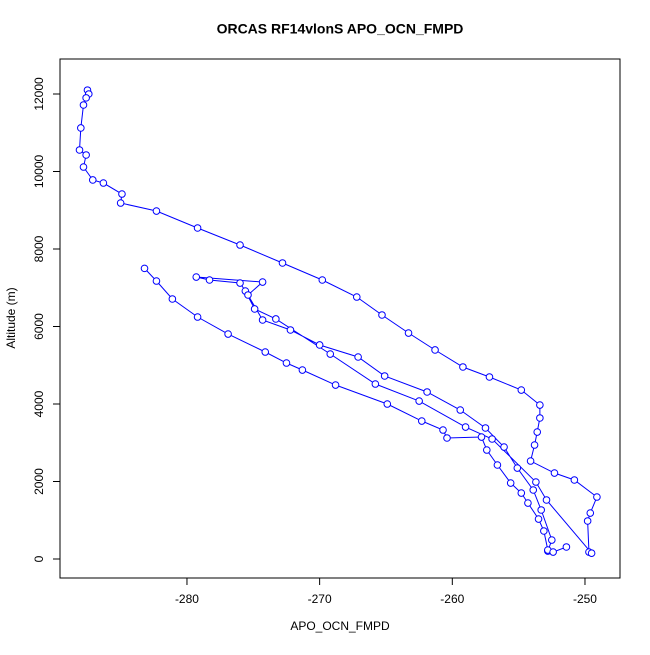 This screenshot has height=655, width=650. What do you see at coordinates (39, 94) in the screenshot?
I see `y-tick-label: 12000` at bounding box center [39, 94].